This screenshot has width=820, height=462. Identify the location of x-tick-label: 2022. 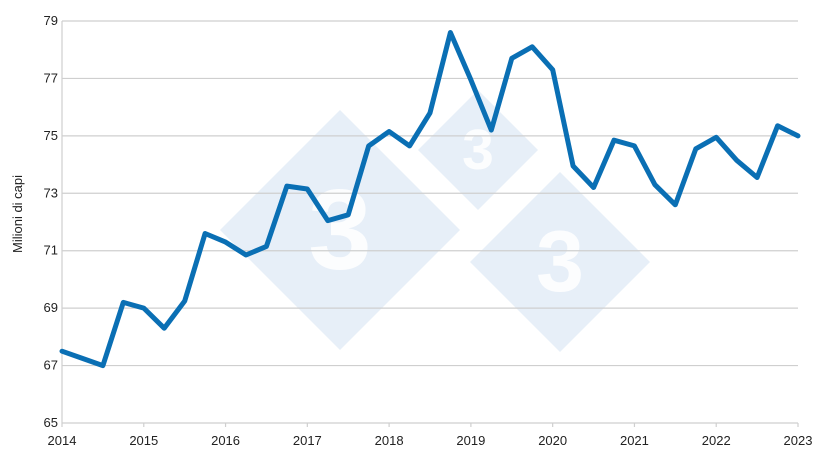
(716, 440).